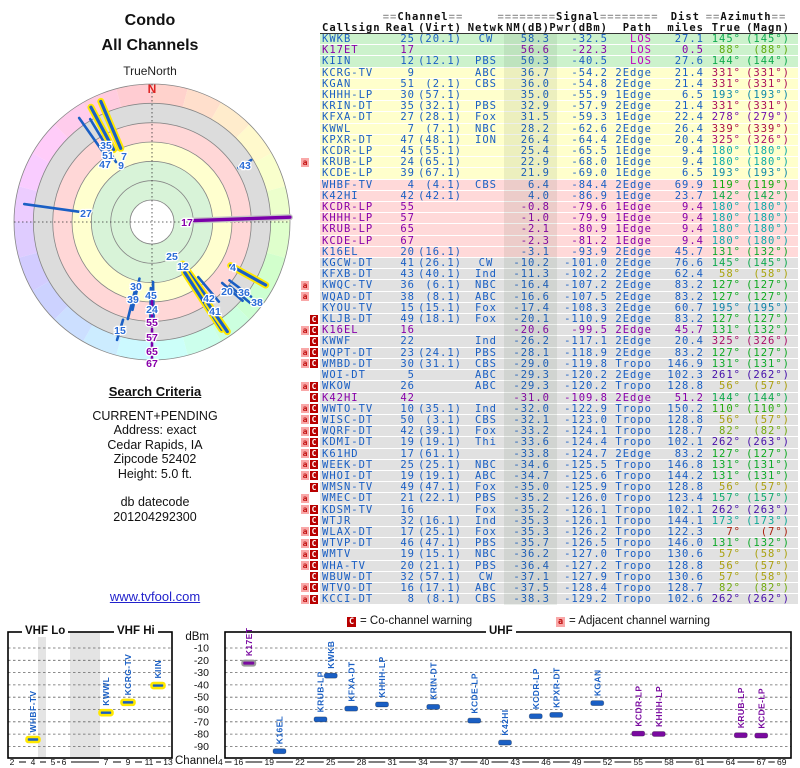  Describe the element at coordinates (486, 464) in the screenshot. I see `table-cell: NBC` at that location.